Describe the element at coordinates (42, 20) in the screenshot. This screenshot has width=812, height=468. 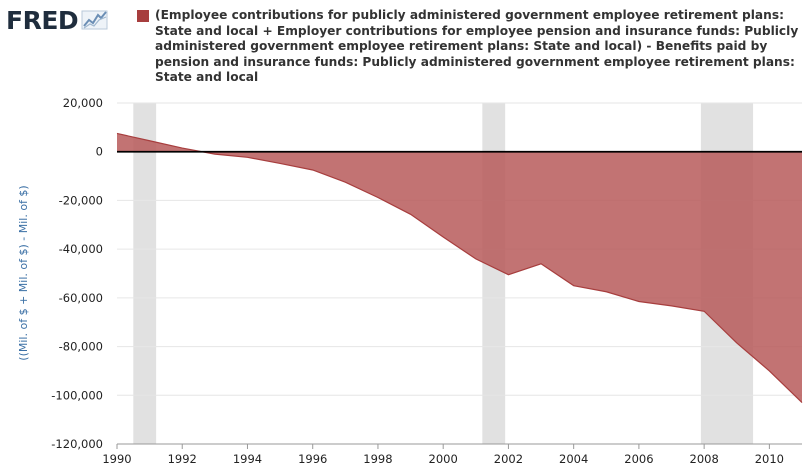
I see `fred-logo-text: FRED` at that location.